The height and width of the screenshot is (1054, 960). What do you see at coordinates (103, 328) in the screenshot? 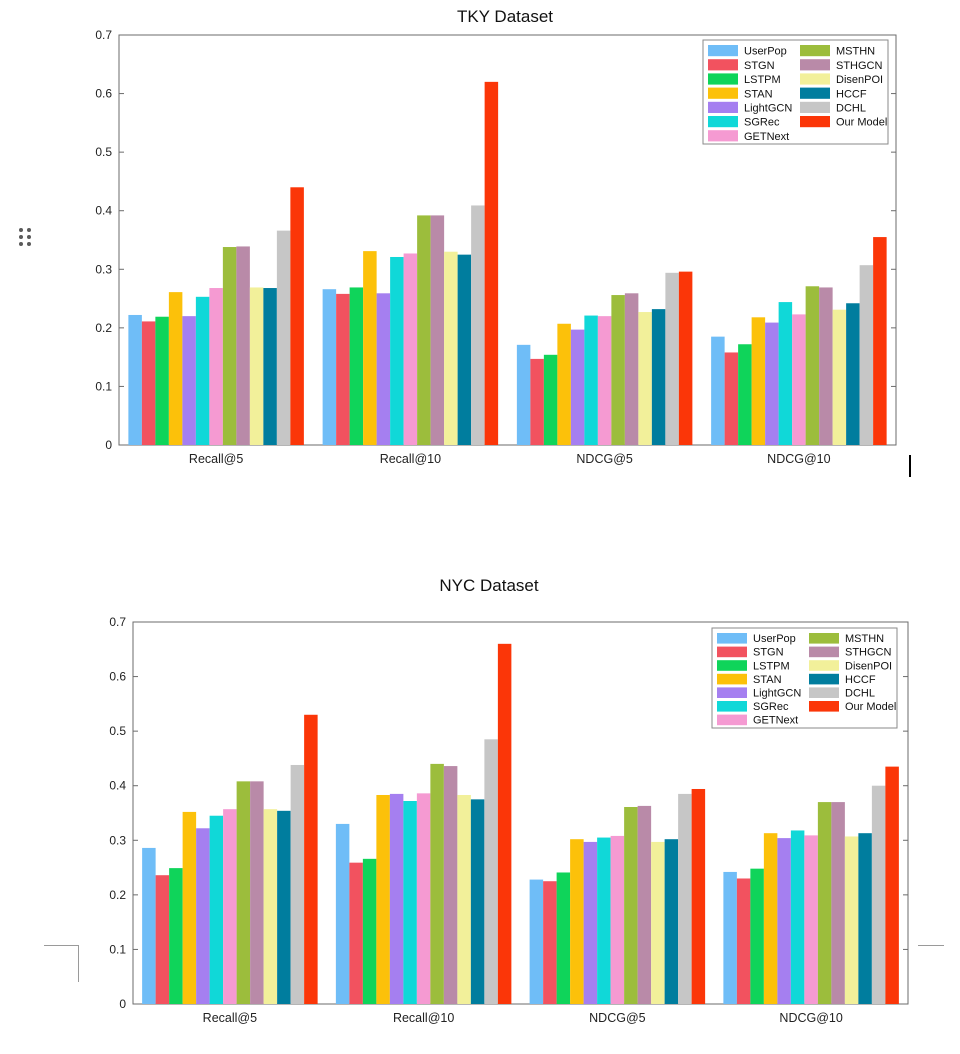
I see `y-tick-label: 0.2` at bounding box center [103, 328].